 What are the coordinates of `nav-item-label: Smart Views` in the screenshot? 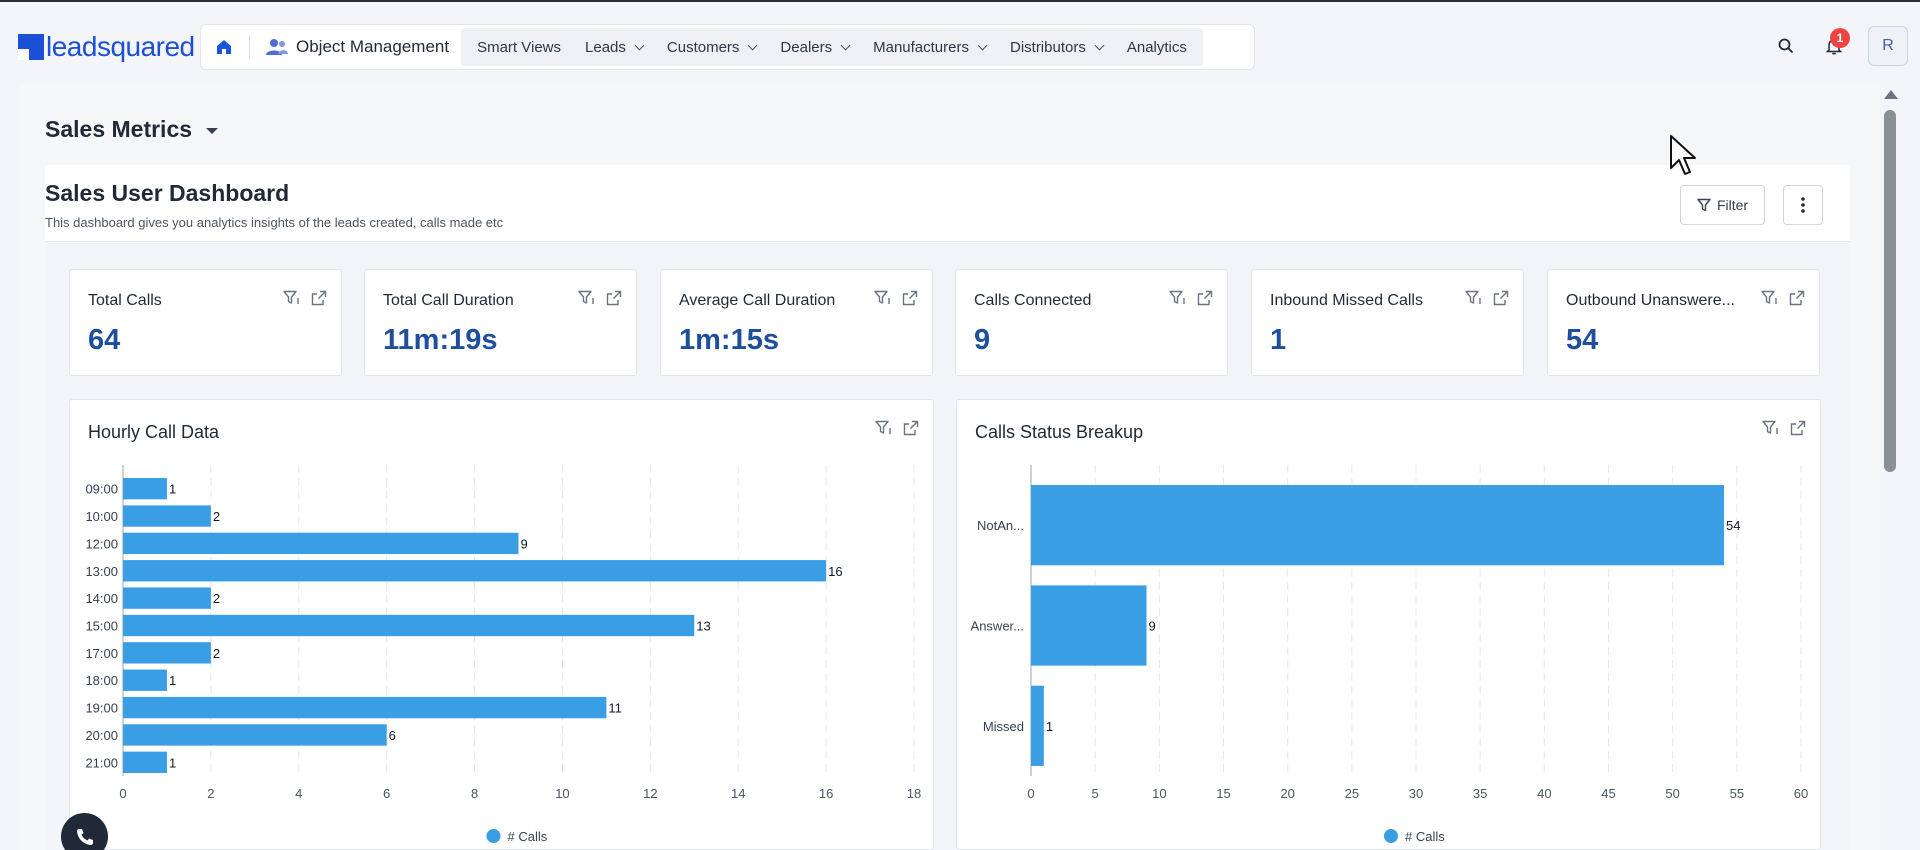 It's located at (519, 47).